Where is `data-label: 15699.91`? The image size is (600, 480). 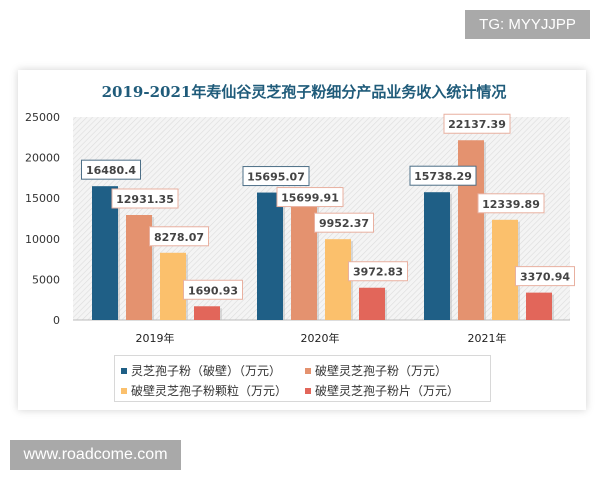 data-label: 15699.91 is located at coordinates (310, 198).